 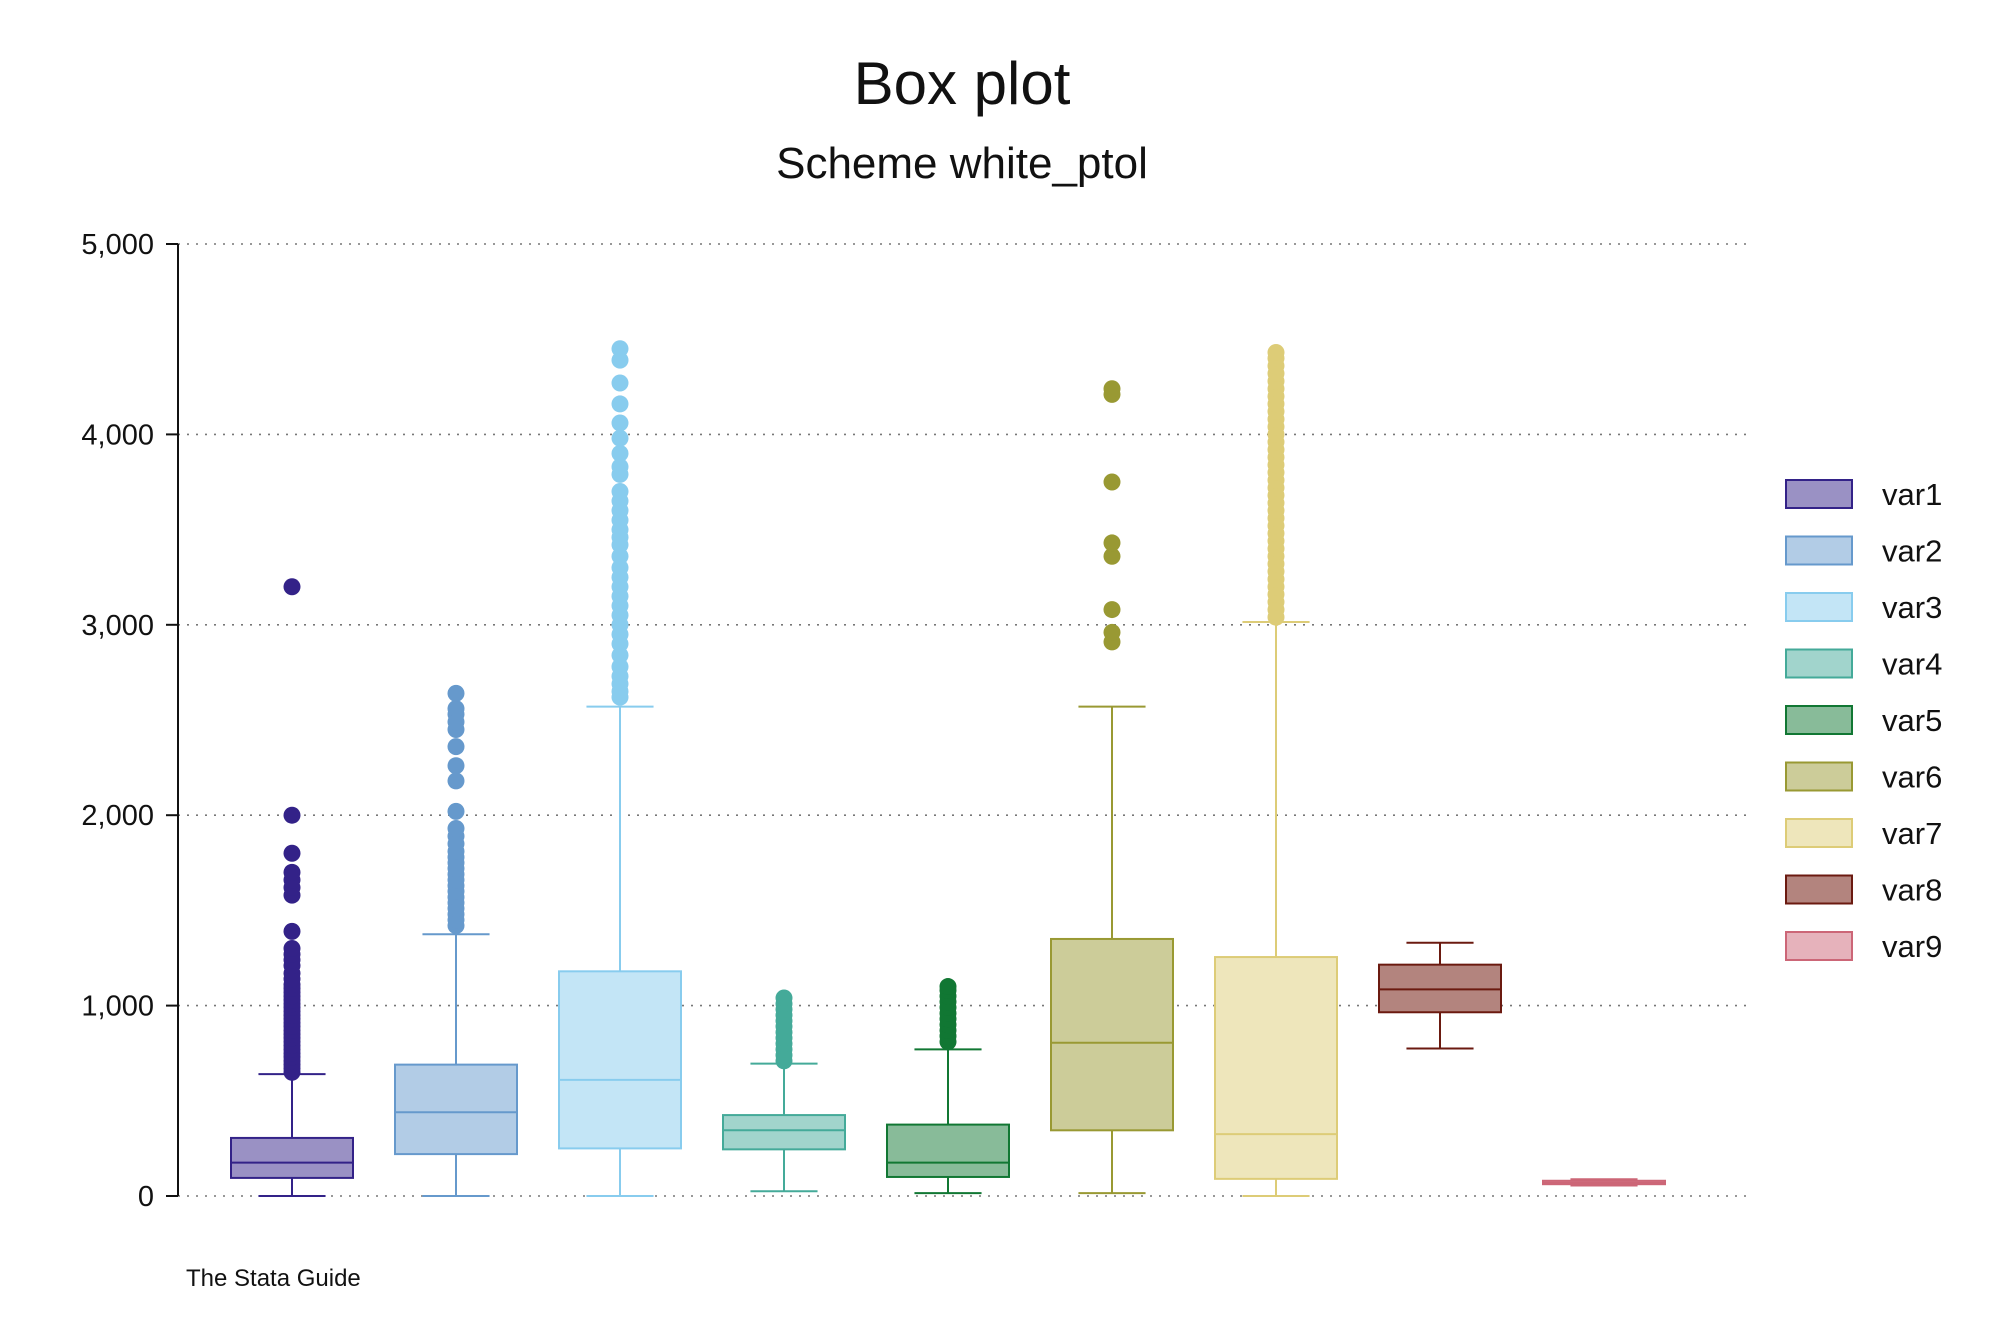 What do you see at coordinates (1863, 607) in the screenshot?
I see `legend-item-var3: var3` at bounding box center [1863, 607].